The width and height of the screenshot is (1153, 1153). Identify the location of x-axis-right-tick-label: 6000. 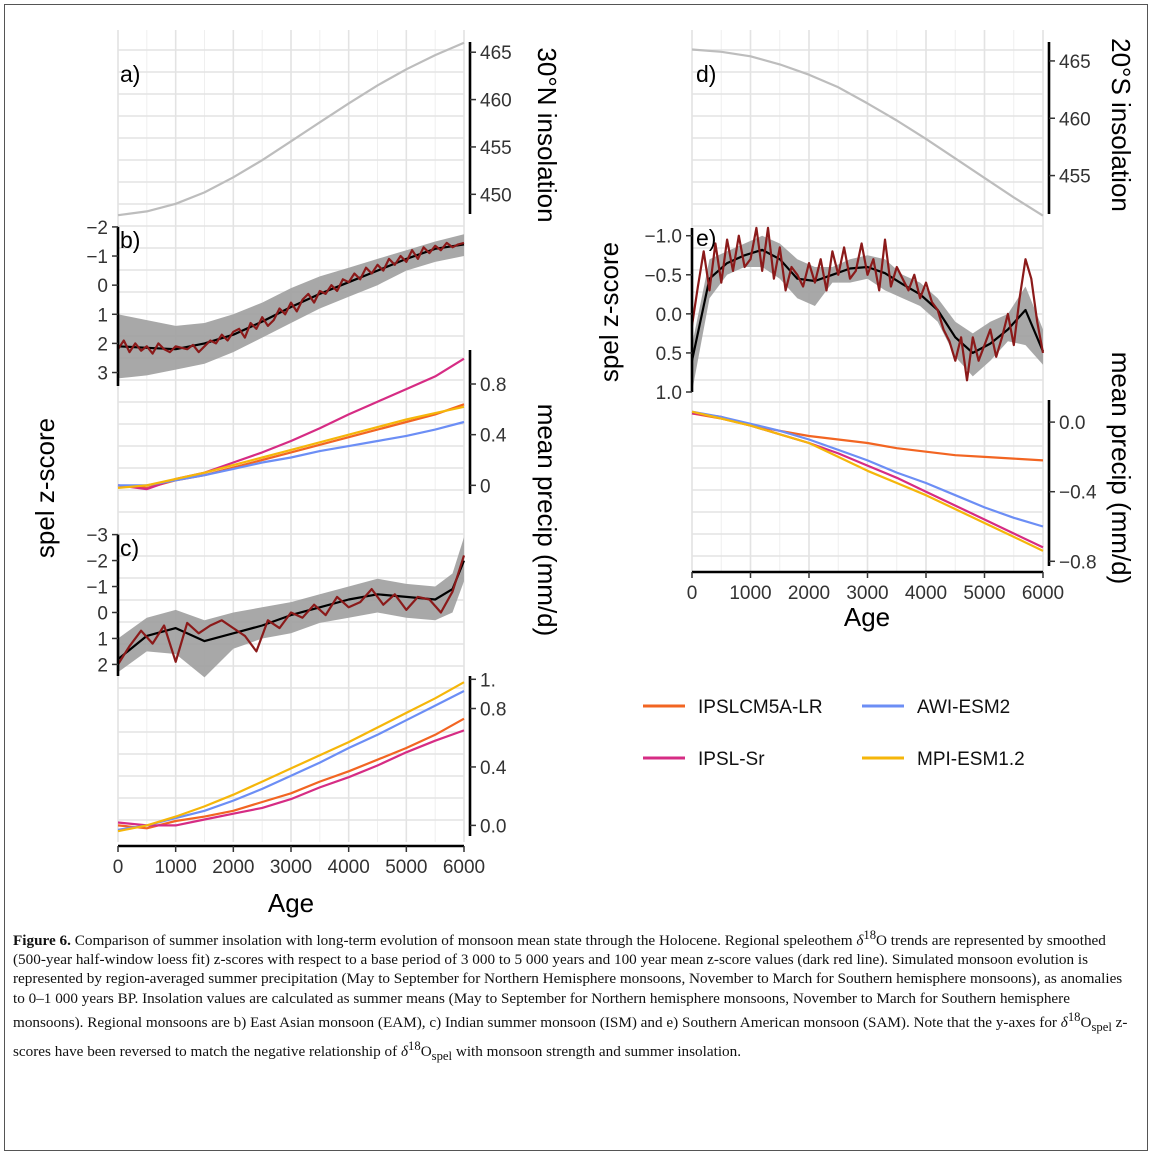
(1043, 593).